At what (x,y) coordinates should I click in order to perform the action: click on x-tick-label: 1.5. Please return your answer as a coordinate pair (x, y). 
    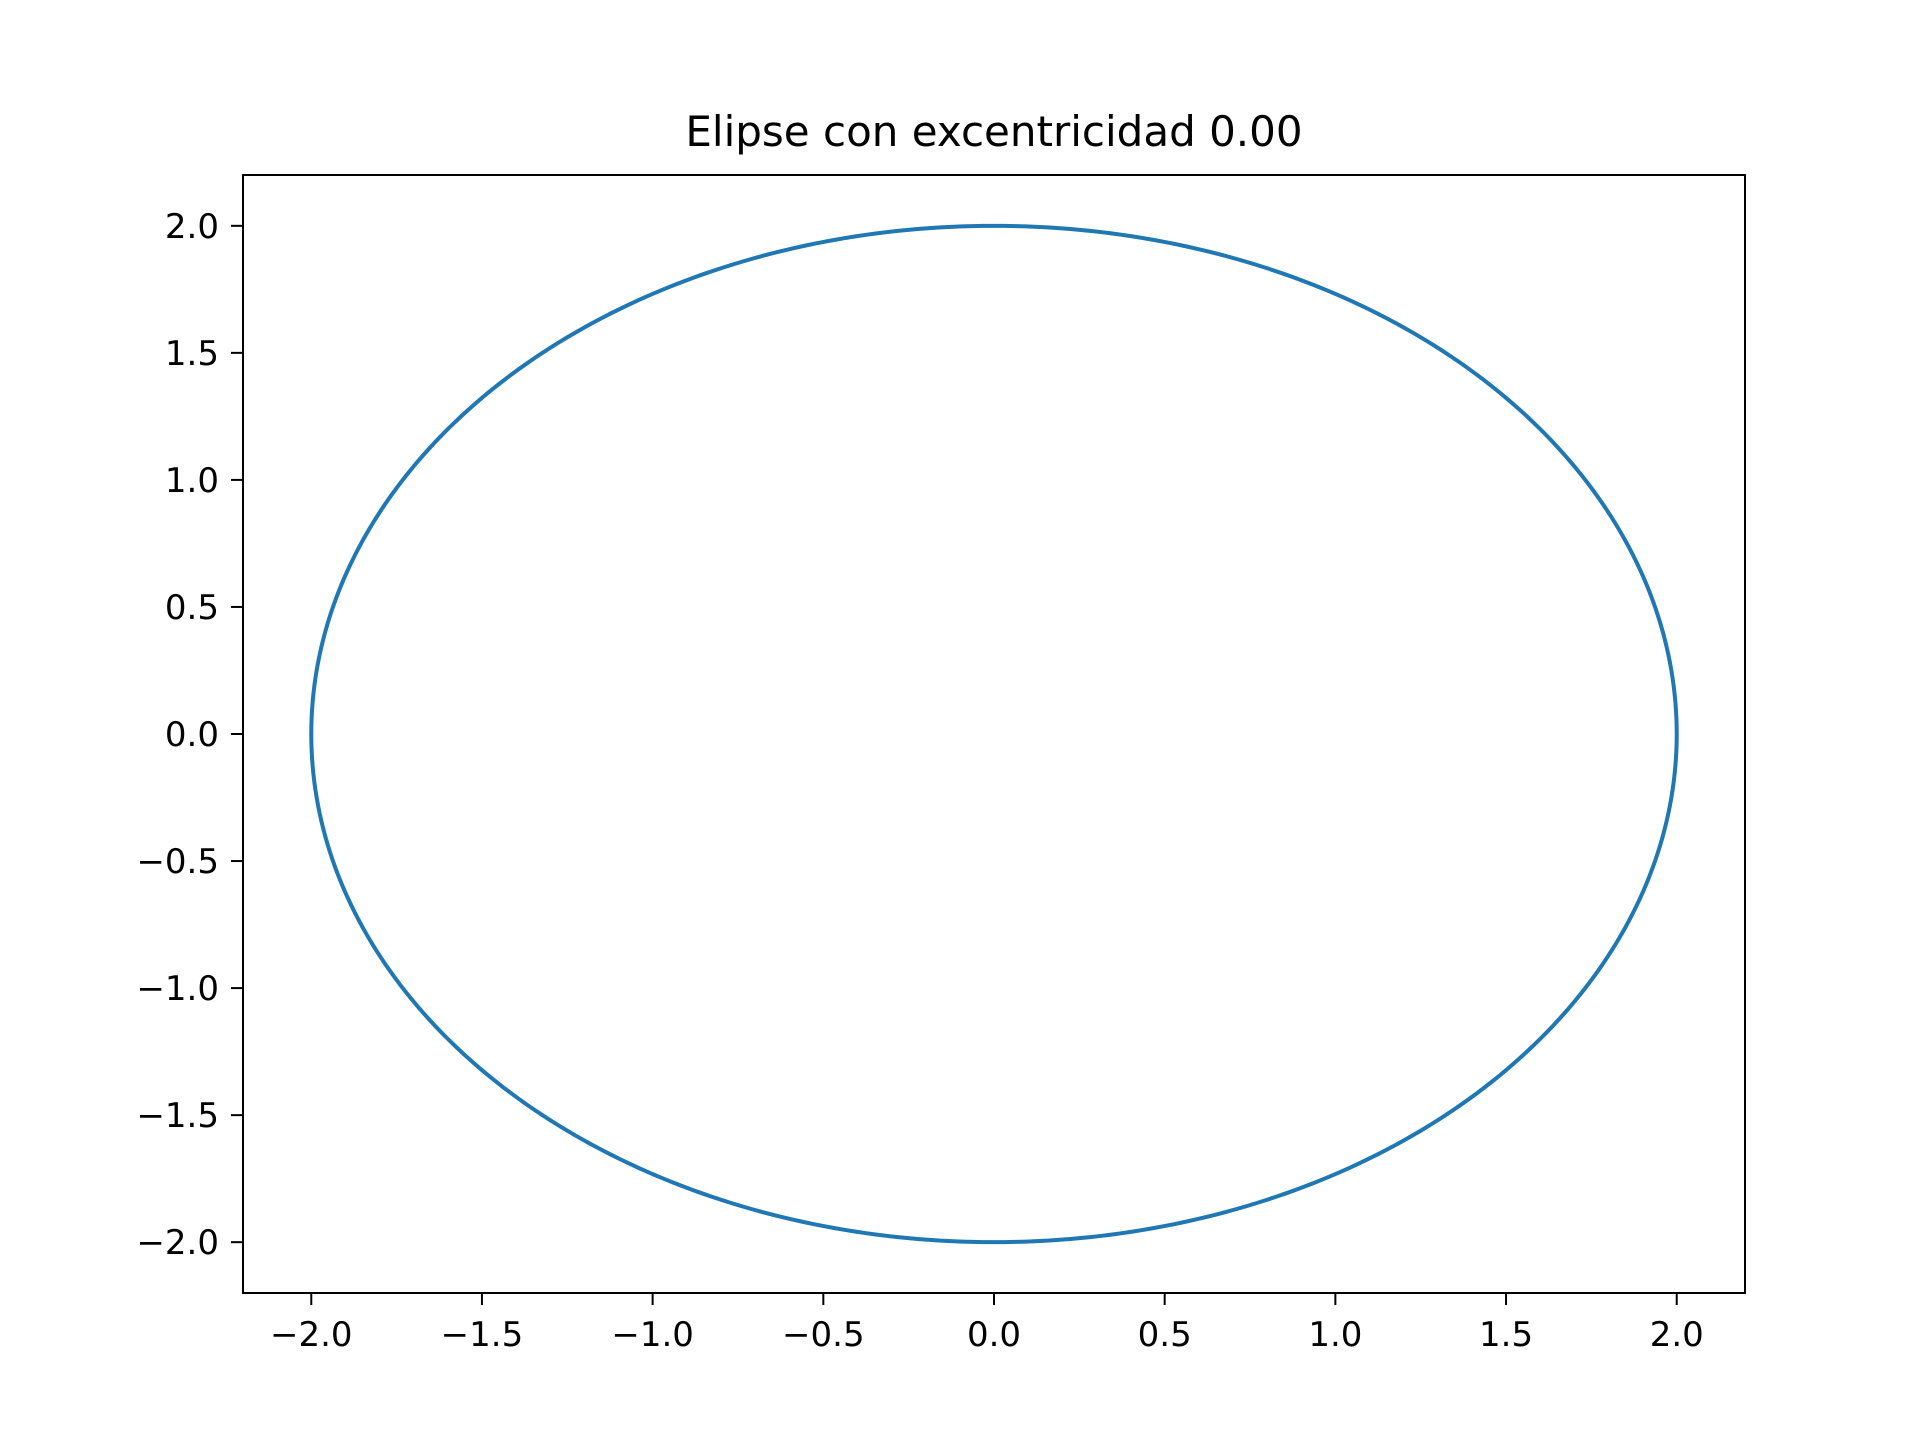
    Looking at the image, I should click on (1506, 1335).